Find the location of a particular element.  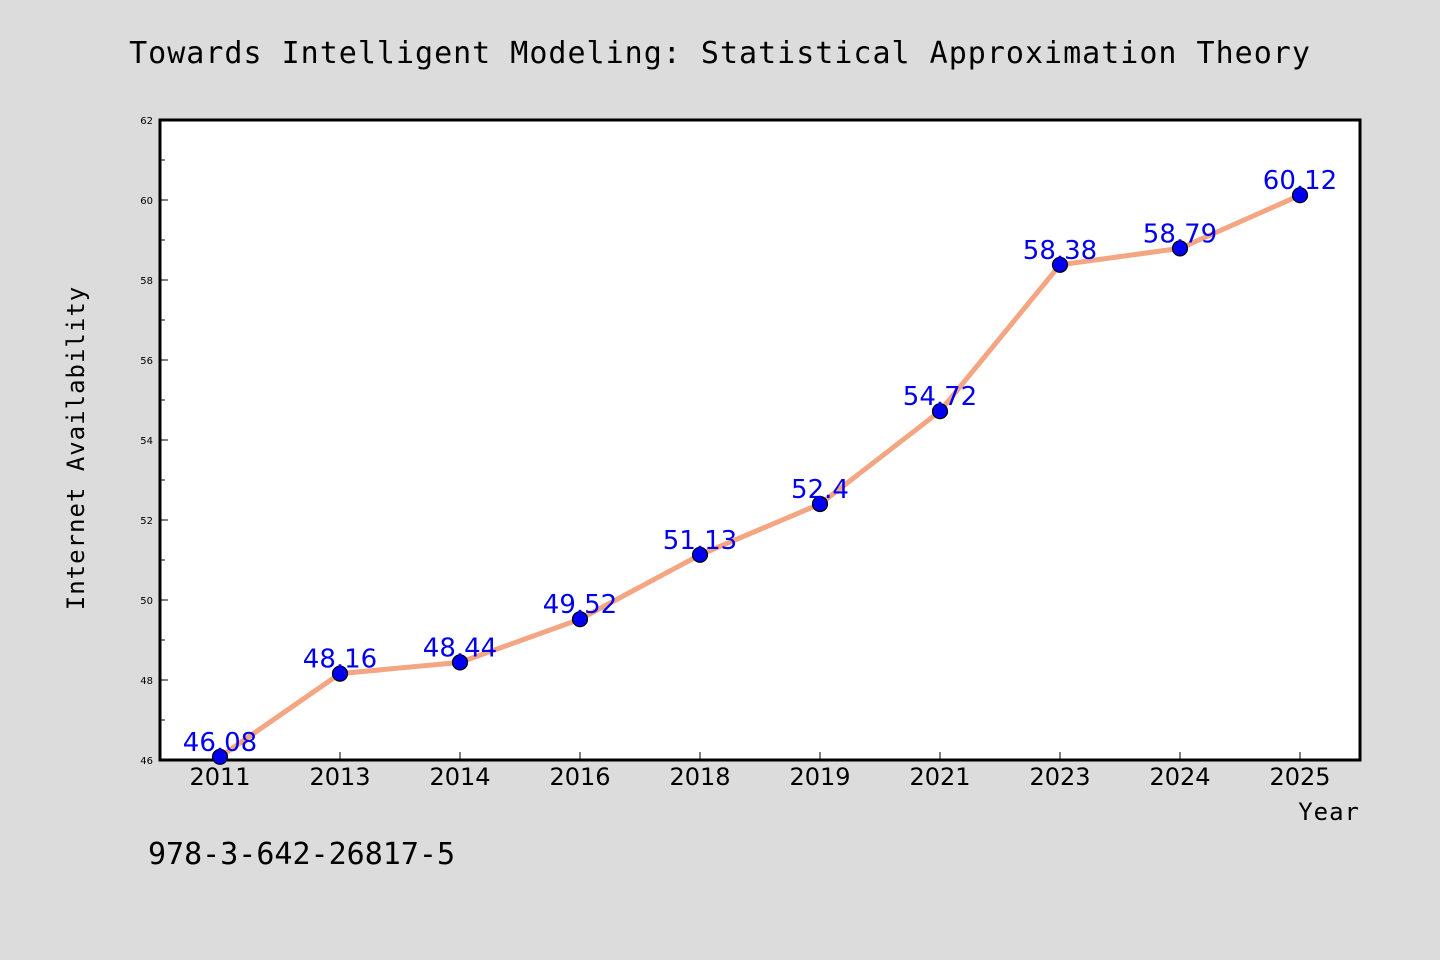

data-label: 48.44 is located at coordinates (460, 648).